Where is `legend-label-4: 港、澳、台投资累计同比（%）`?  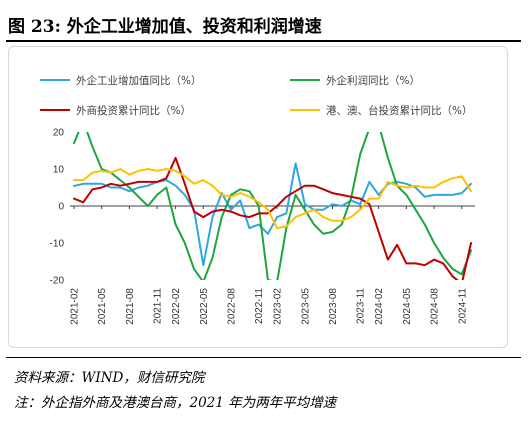 legend-label-4: 港、澳、台投资累计同比（%） is located at coordinates (399, 110).